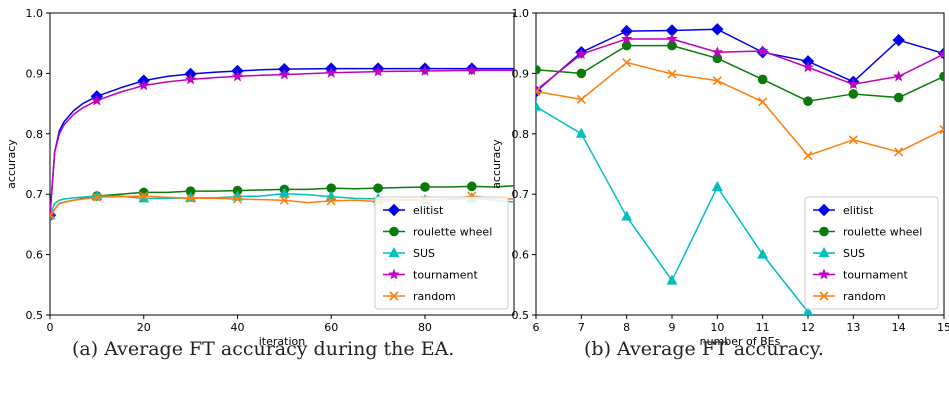 The image size is (949, 396). Describe the element at coordinates (626, 327) in the screenshot. I see `x-tick-label: 8` at that location.